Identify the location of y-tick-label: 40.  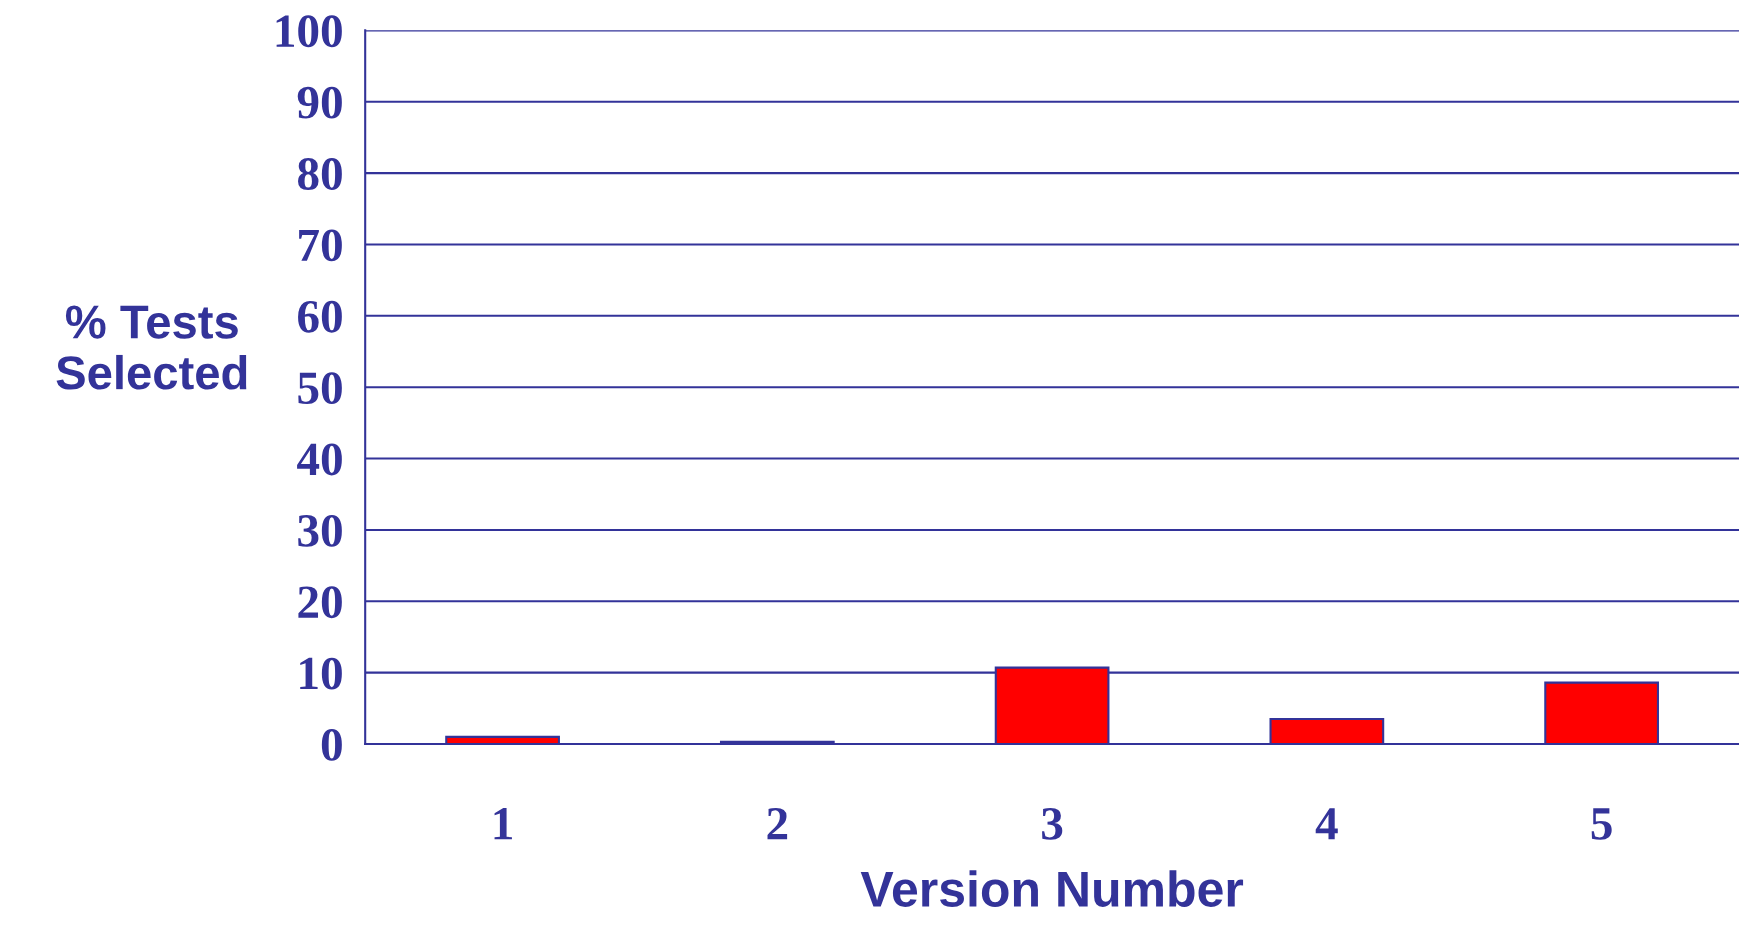
(319, 459).